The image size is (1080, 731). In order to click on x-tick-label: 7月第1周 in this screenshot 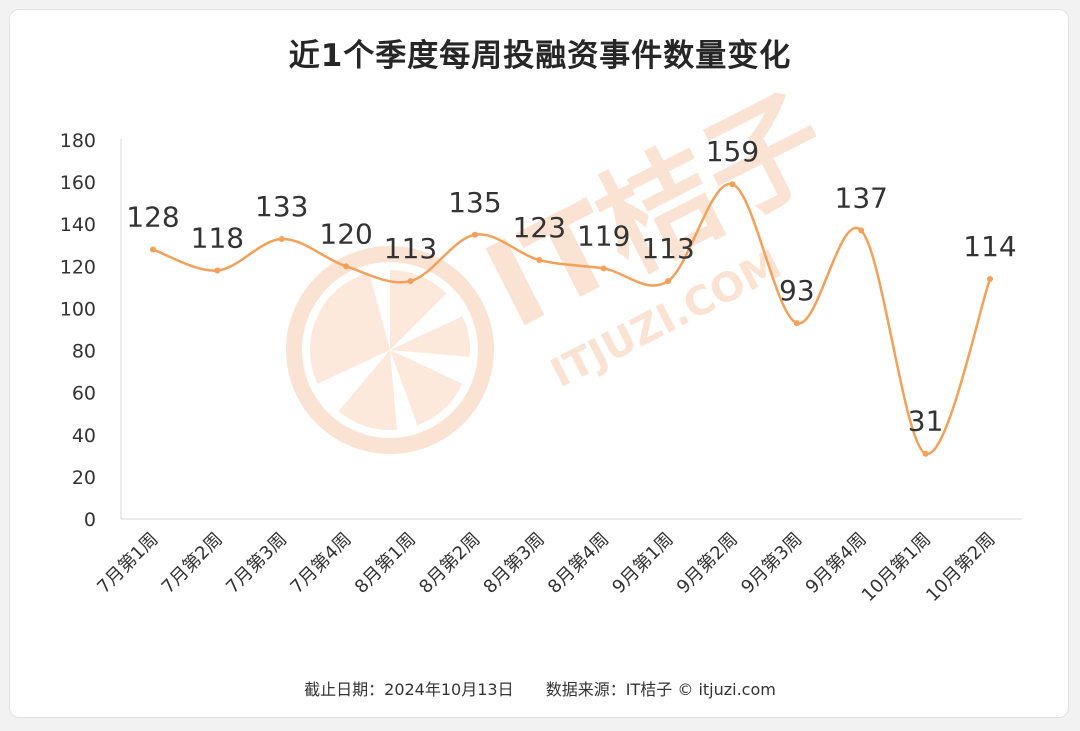, I will do `click(127, 563)`.